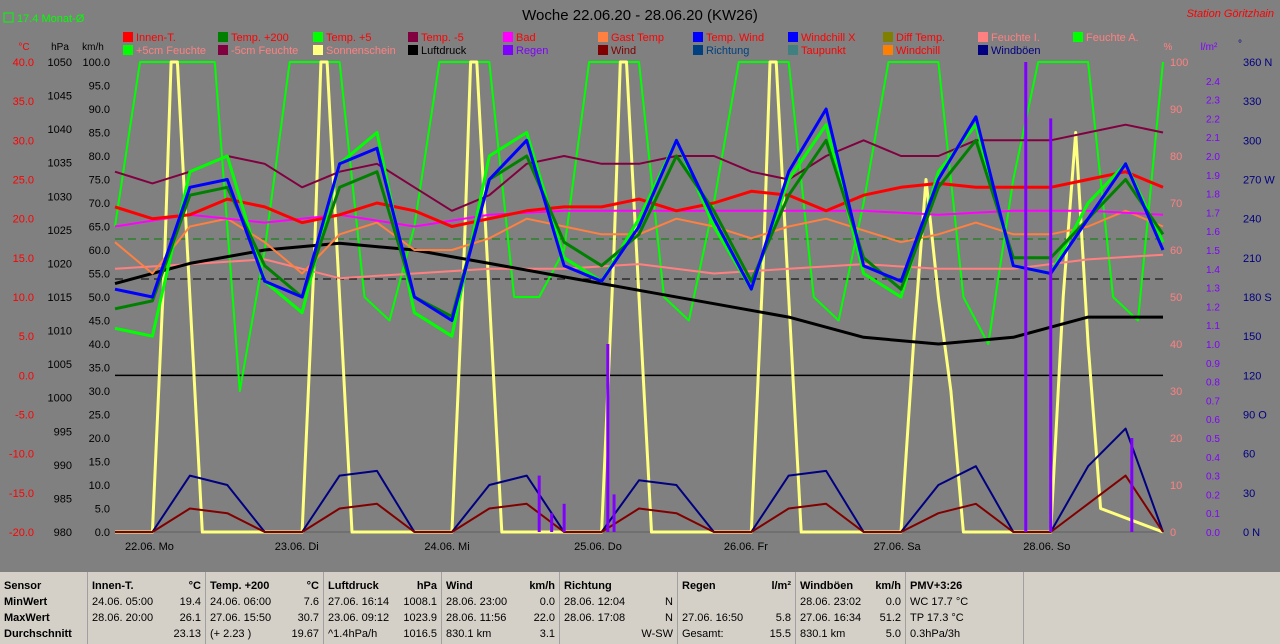 The image size is (1280, 644). I want to click on direction-tick: 330, so click(1252, 102).